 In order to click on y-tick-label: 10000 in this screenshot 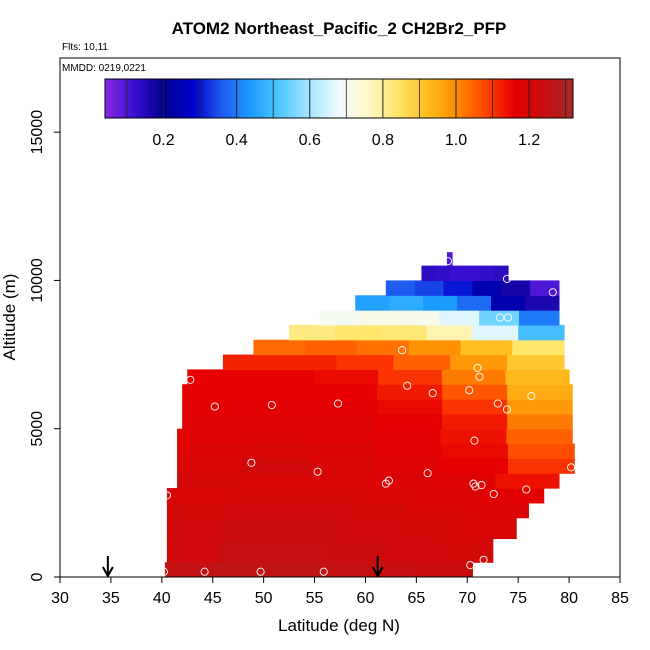, I will do `click(37, 280)`.